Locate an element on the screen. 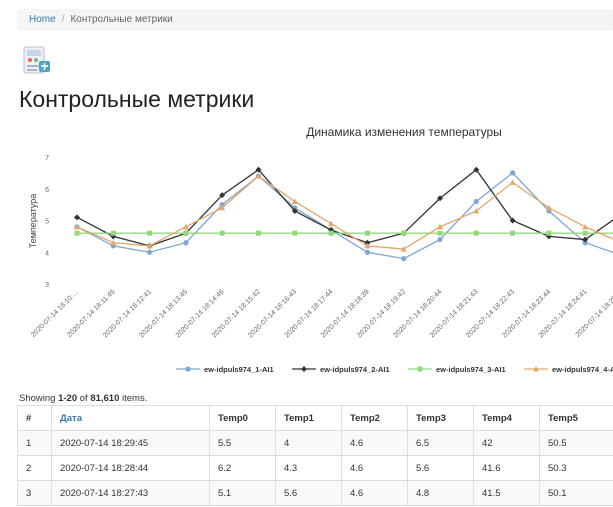 Image resolution: width=613 pixels, height=507 pixels. column-header-number: # is located at coordinates (34, 418).